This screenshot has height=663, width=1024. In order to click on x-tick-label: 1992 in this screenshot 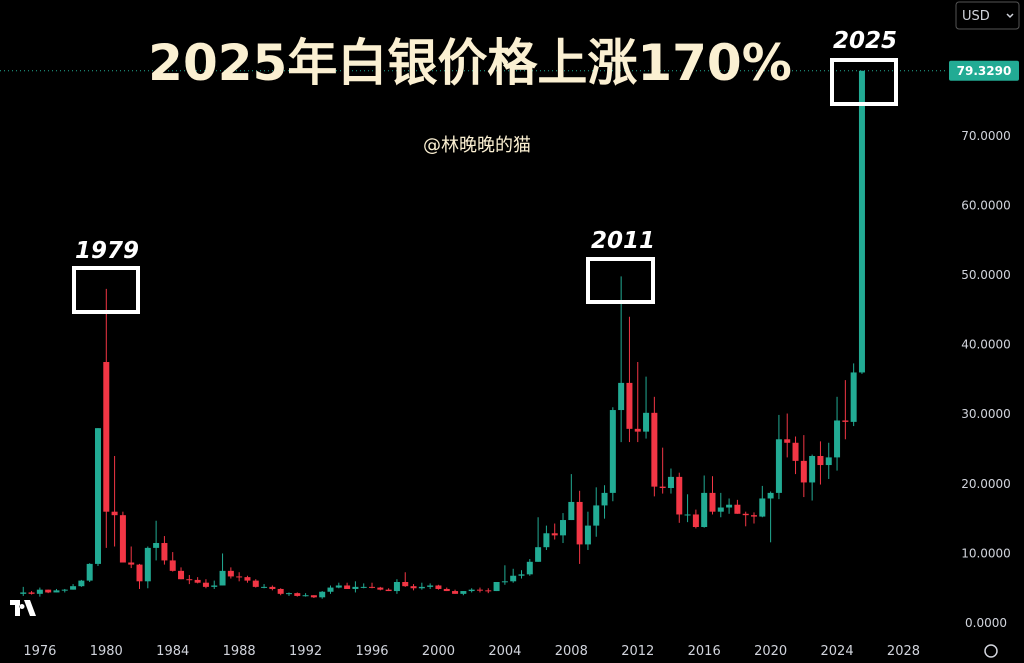, I will do `click(305, 651)`.